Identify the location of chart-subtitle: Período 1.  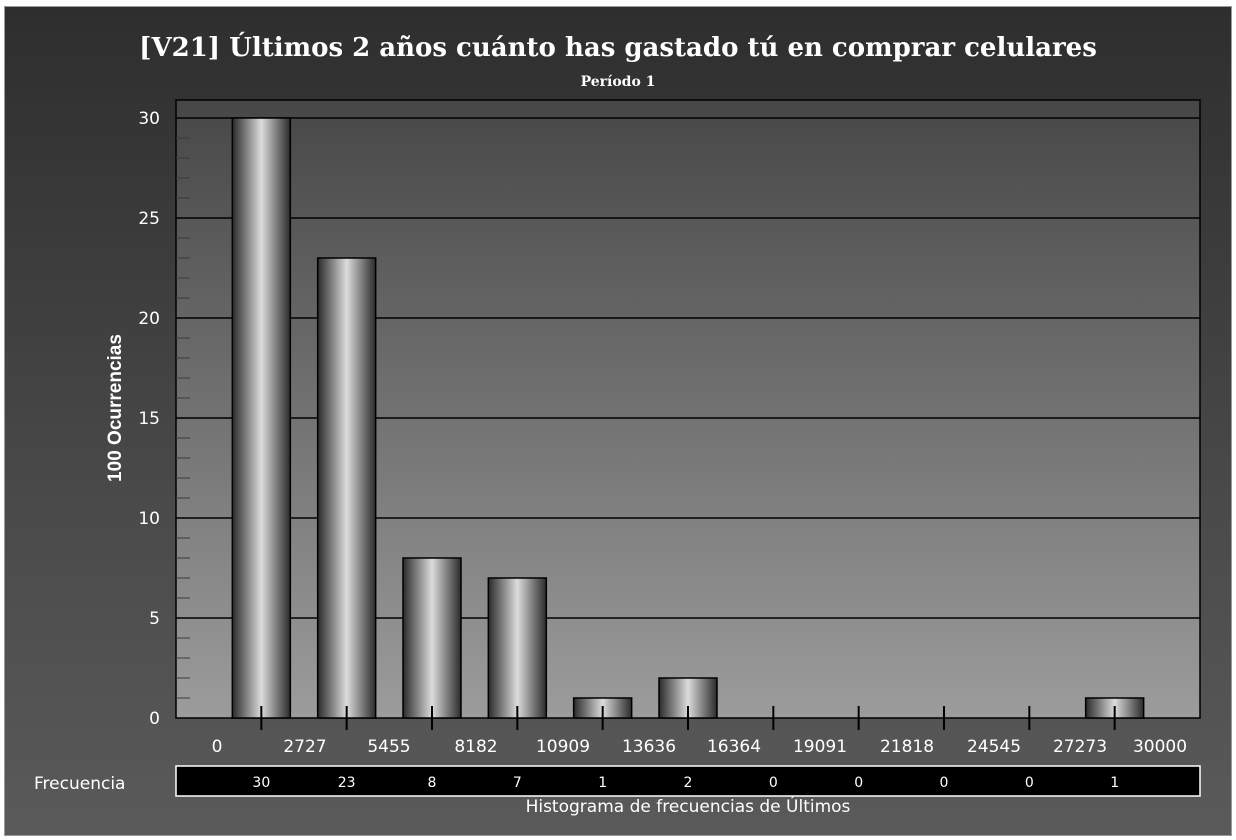
(618, 82).